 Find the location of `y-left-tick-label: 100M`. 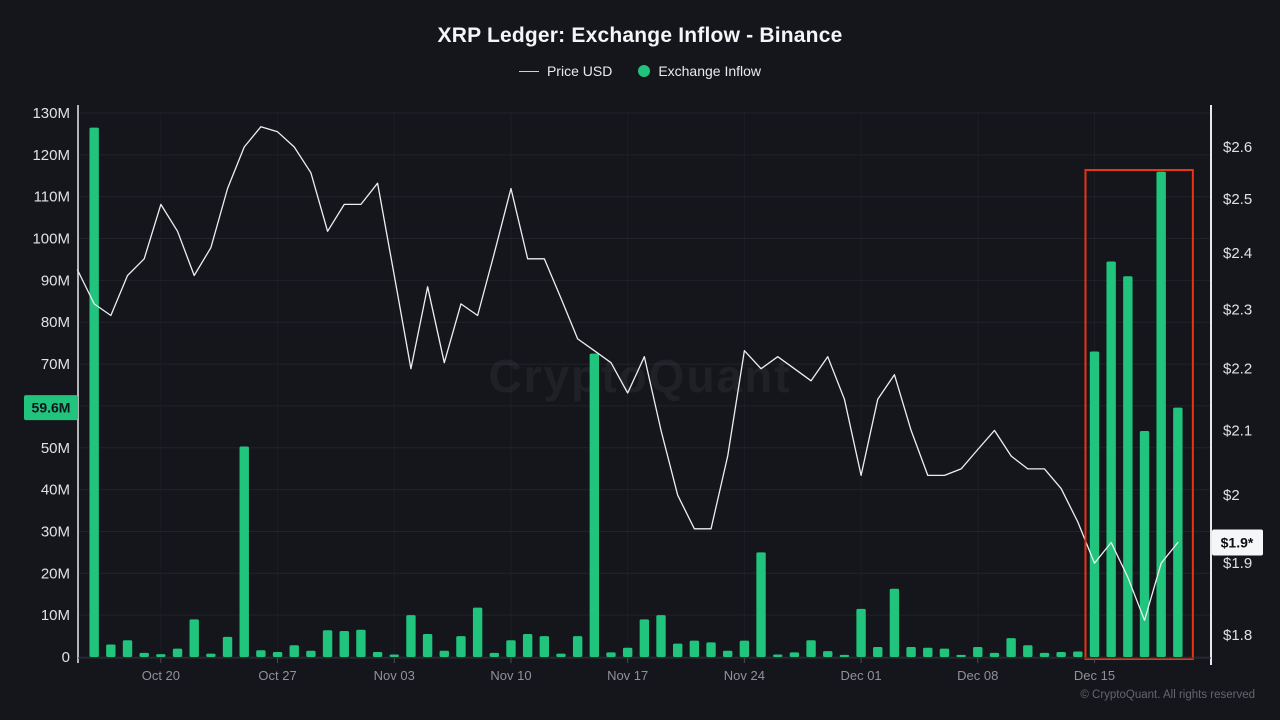

y-left-tick-label: 100M is located at coordinates (51, 239).